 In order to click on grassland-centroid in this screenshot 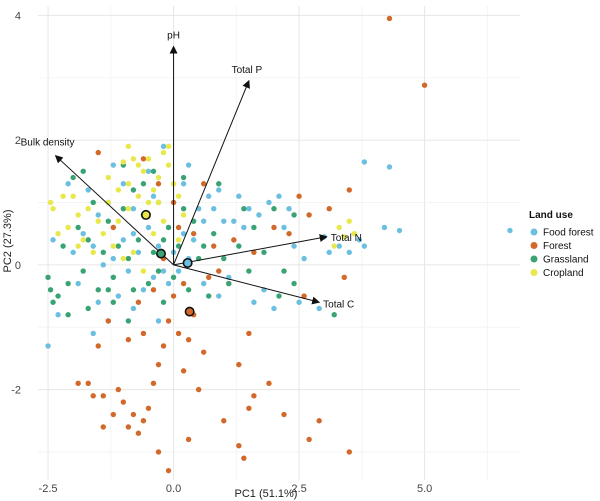, I will do `click(161, 253)`.